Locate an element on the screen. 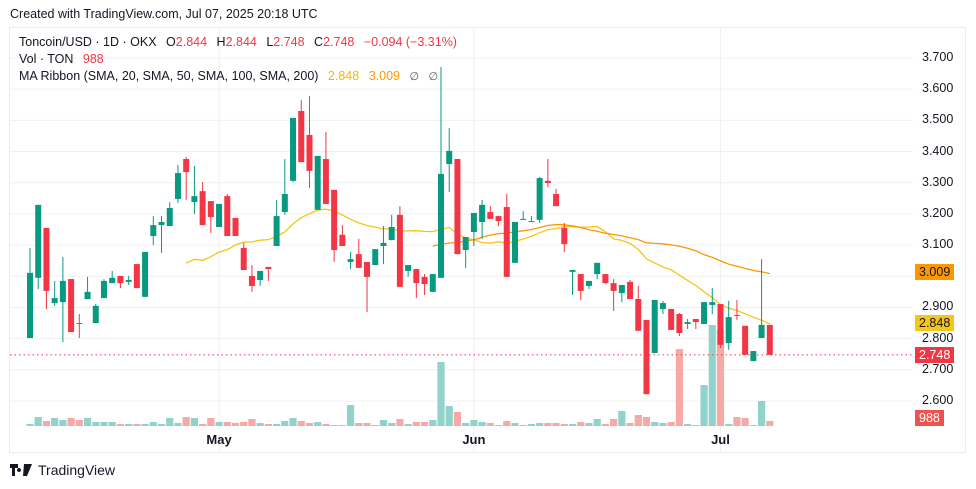 The width and height of the screenshot is (976, 489). ma20-line is located at coordinates (478, 266).